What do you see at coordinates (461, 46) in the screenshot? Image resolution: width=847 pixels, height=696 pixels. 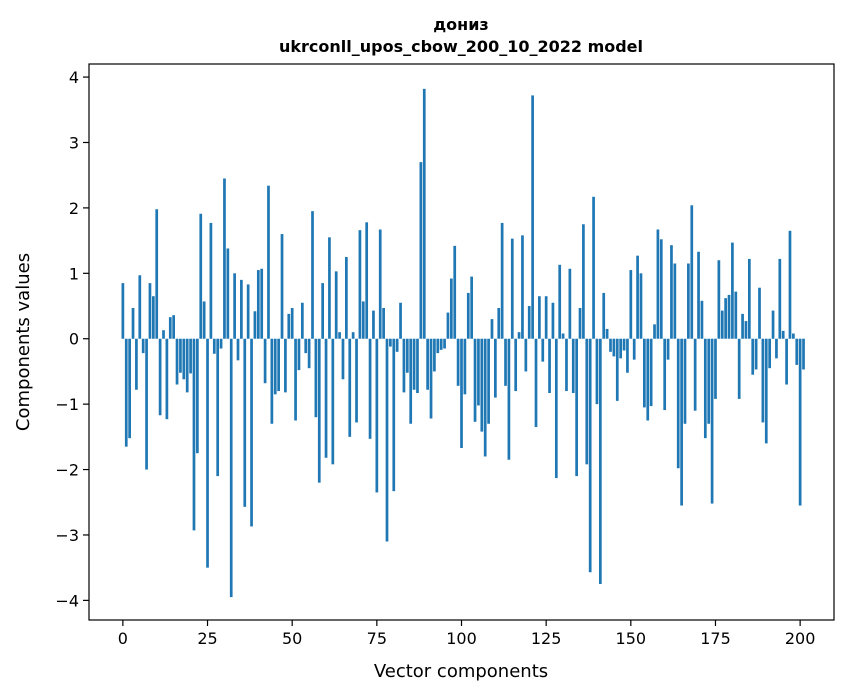 I see `chart-subtitle: ukrconll_upos_cbow_200_10_2022 model` at bounding box center [461, 46].